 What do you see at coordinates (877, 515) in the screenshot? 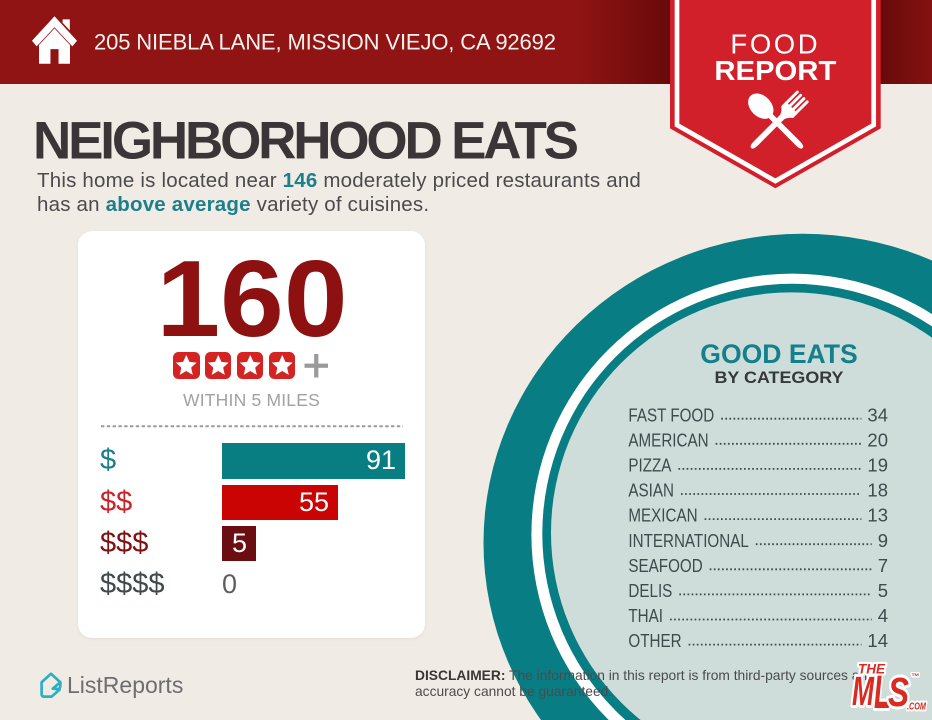
I see `svg-text: 13` at bounding box center [877, 515].